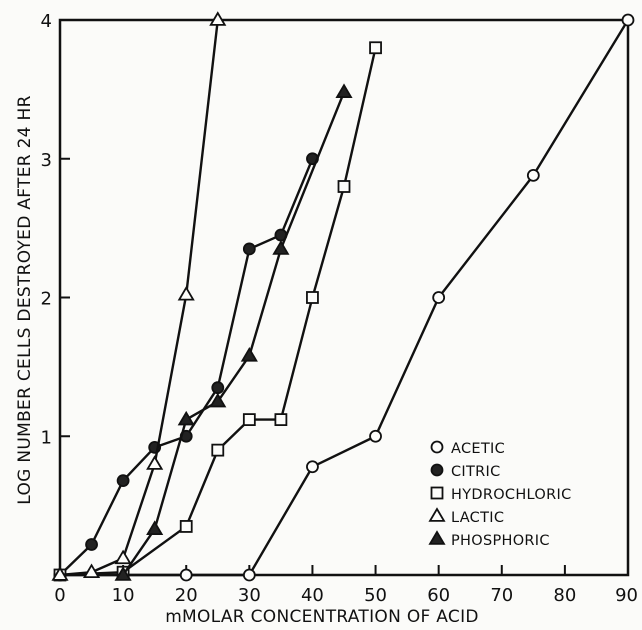 The image size is (642, 630). I want to click on legend-label-hydrochloric: HYDROCHLORIC, so click(511, 495).